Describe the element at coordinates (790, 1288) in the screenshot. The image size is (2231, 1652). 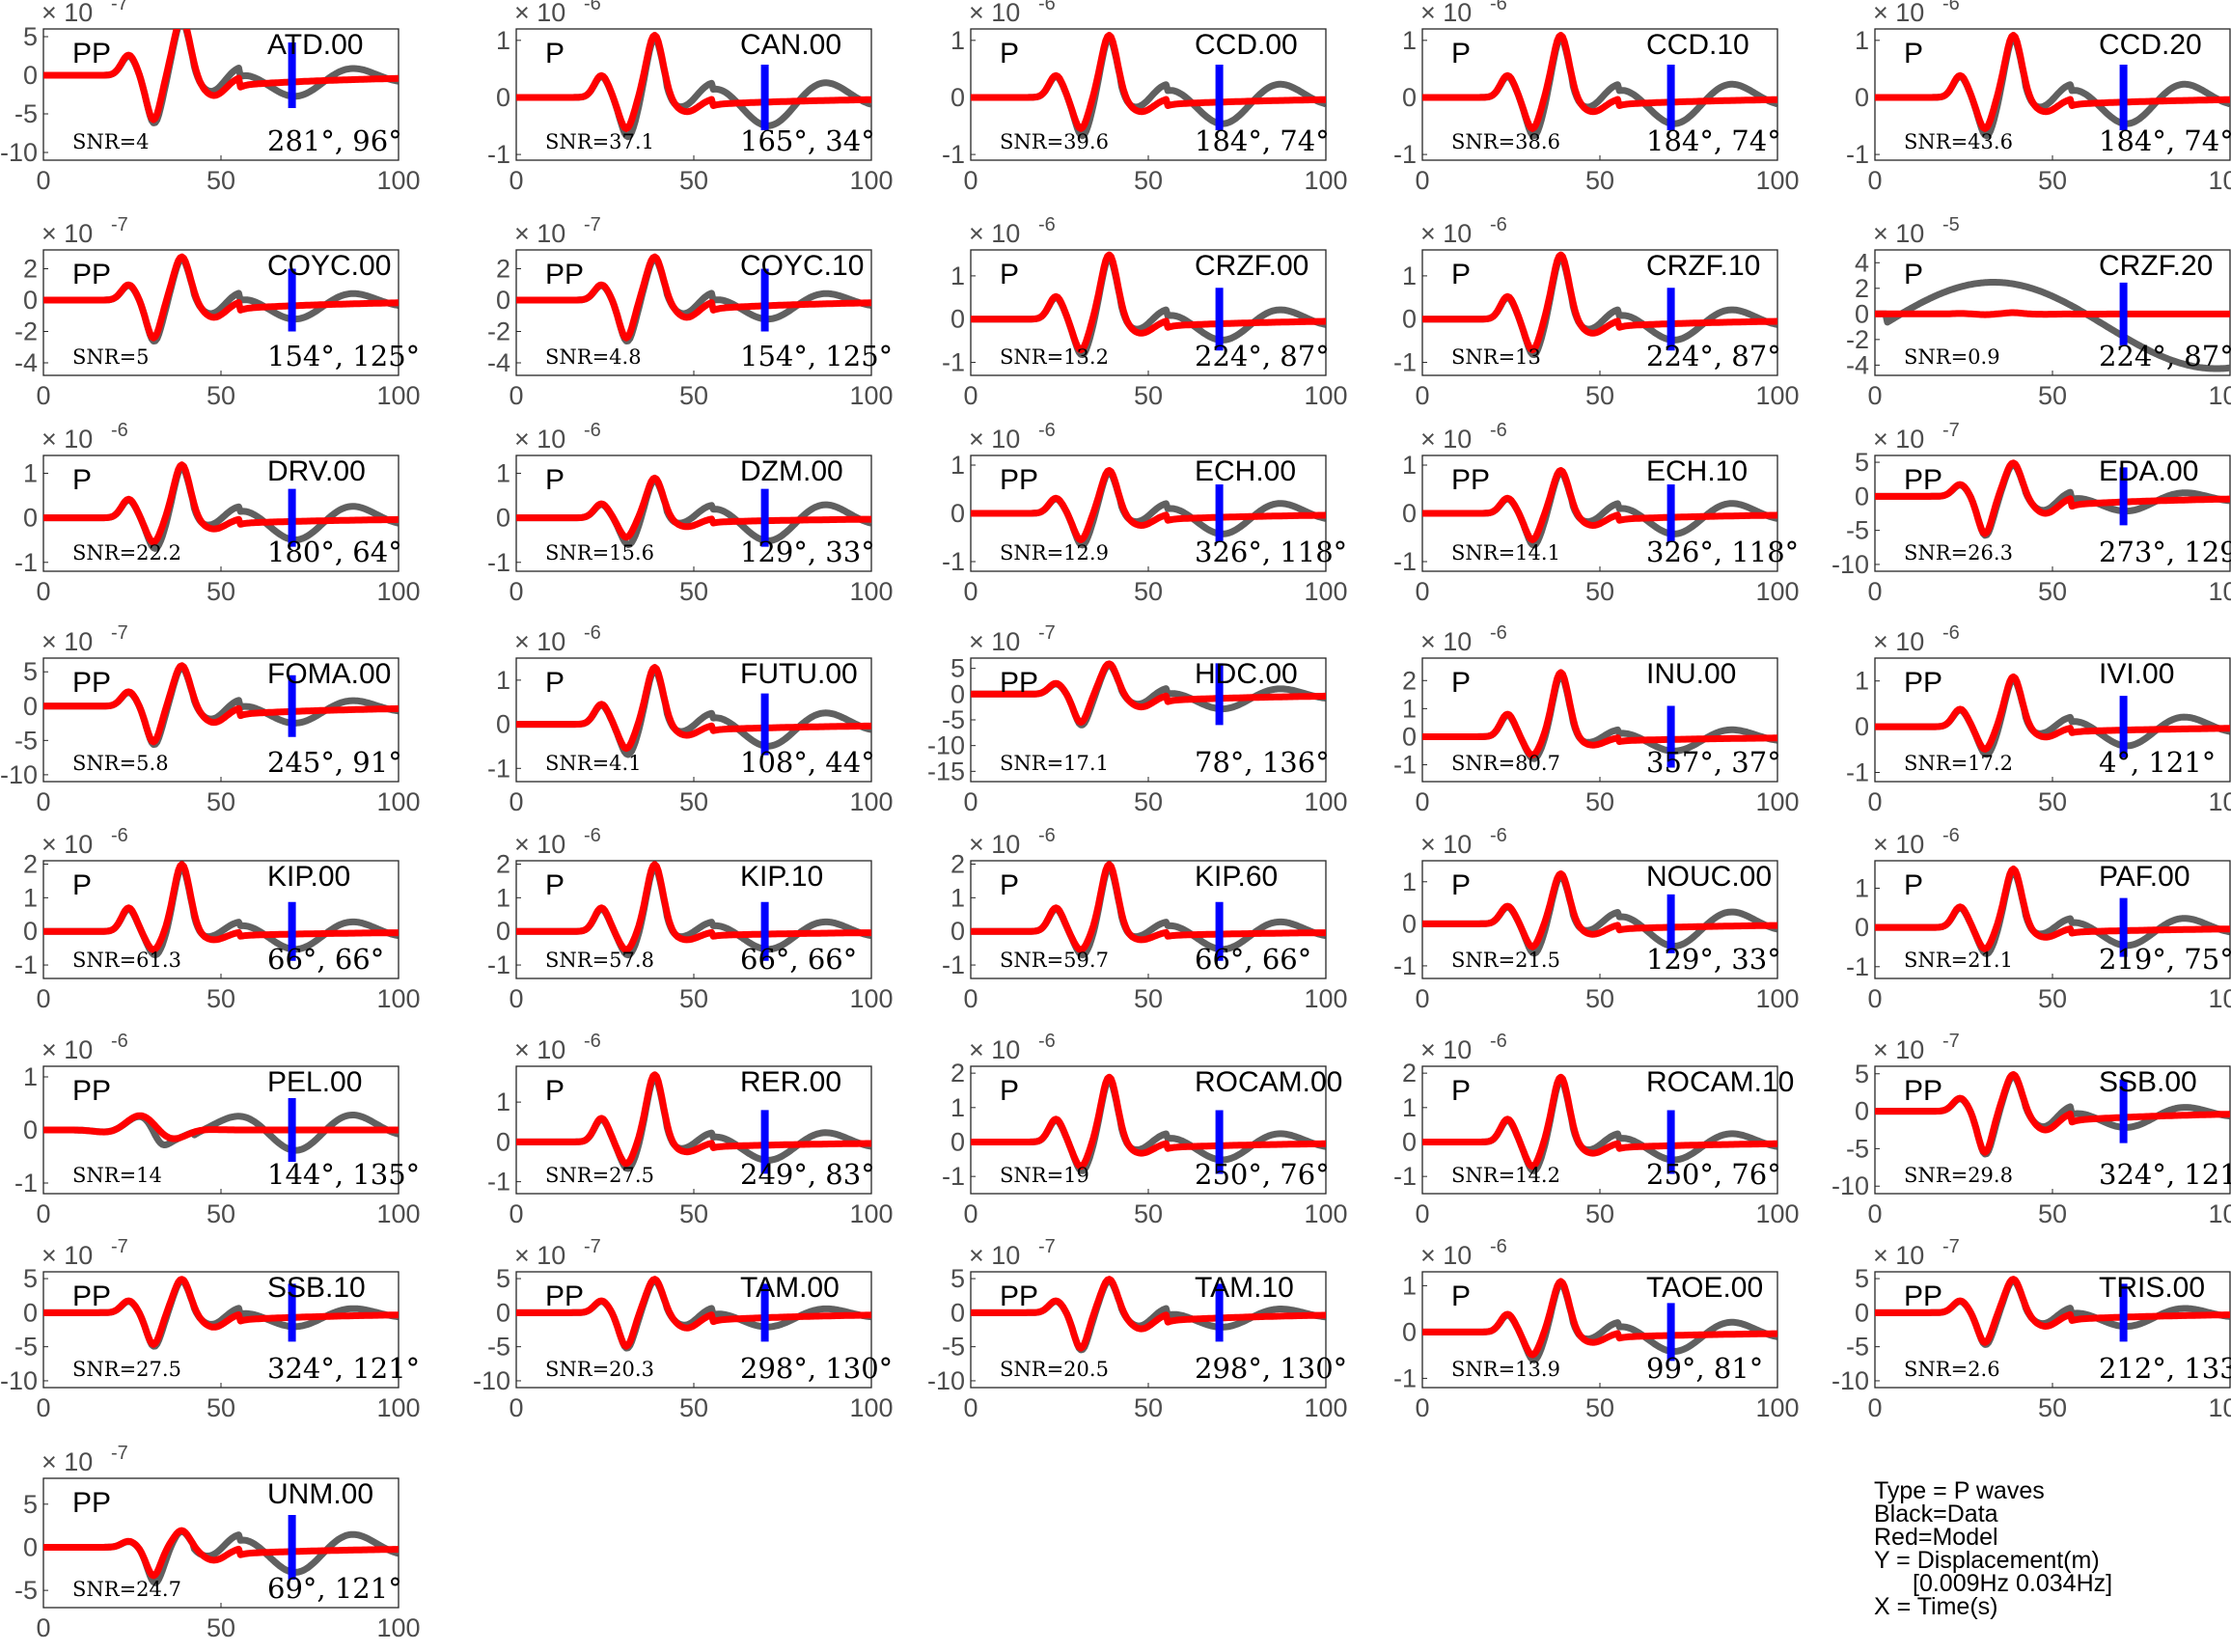
I see `station-label: TAM.00` at that location.